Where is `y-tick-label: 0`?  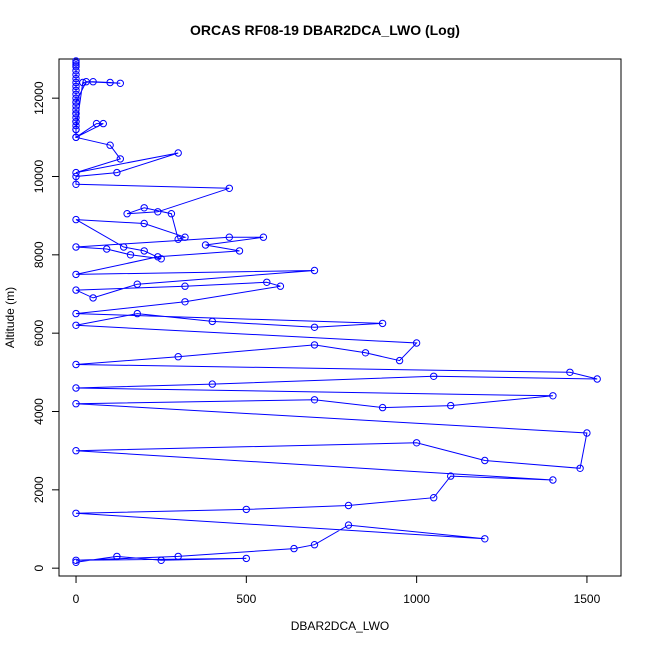
y-tick-label: 0 is located at coordinates (39, 568).